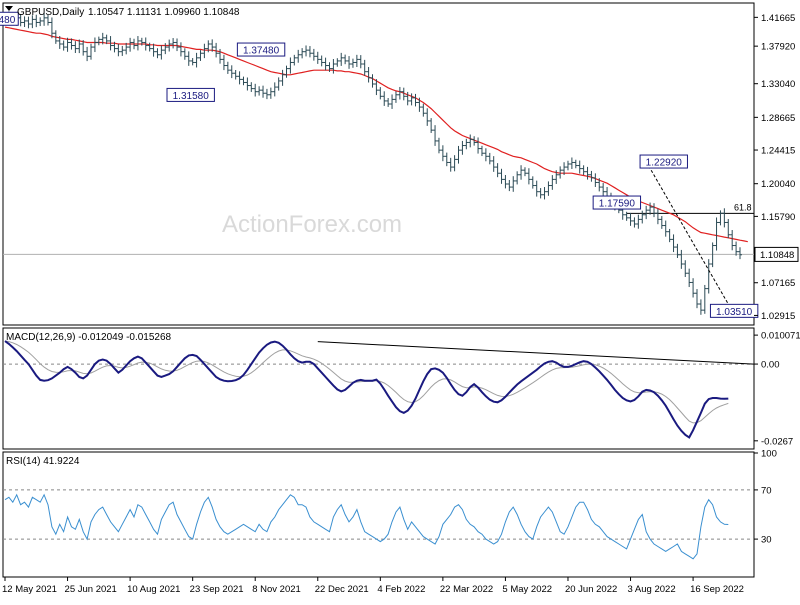  What do you see at coordinates (777, 255) in the screenshot?
I see `current-price-label: 1.10848` at bounding box center [777, 255].